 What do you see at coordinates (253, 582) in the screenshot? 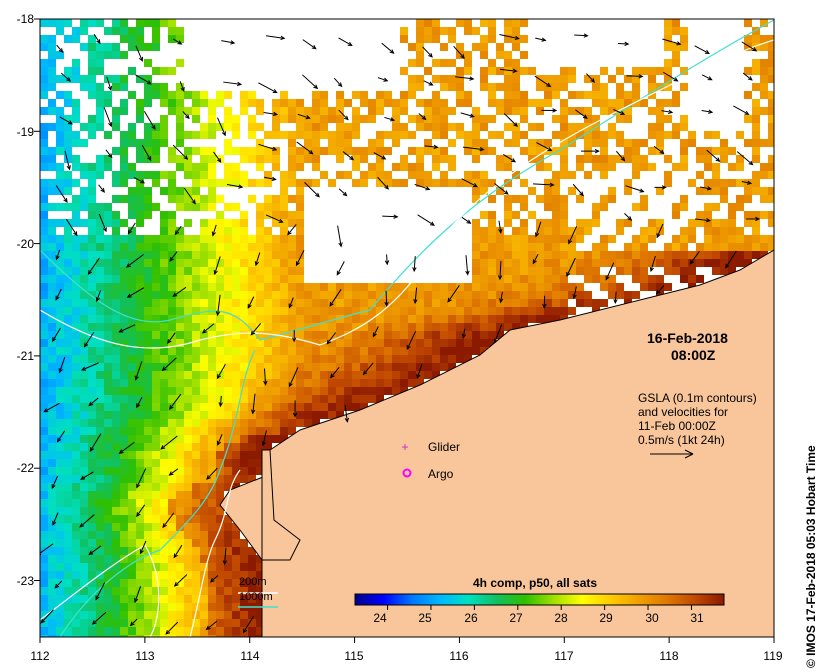
I see `legend-200m-label: 200m` at bounding box center [253, 582].